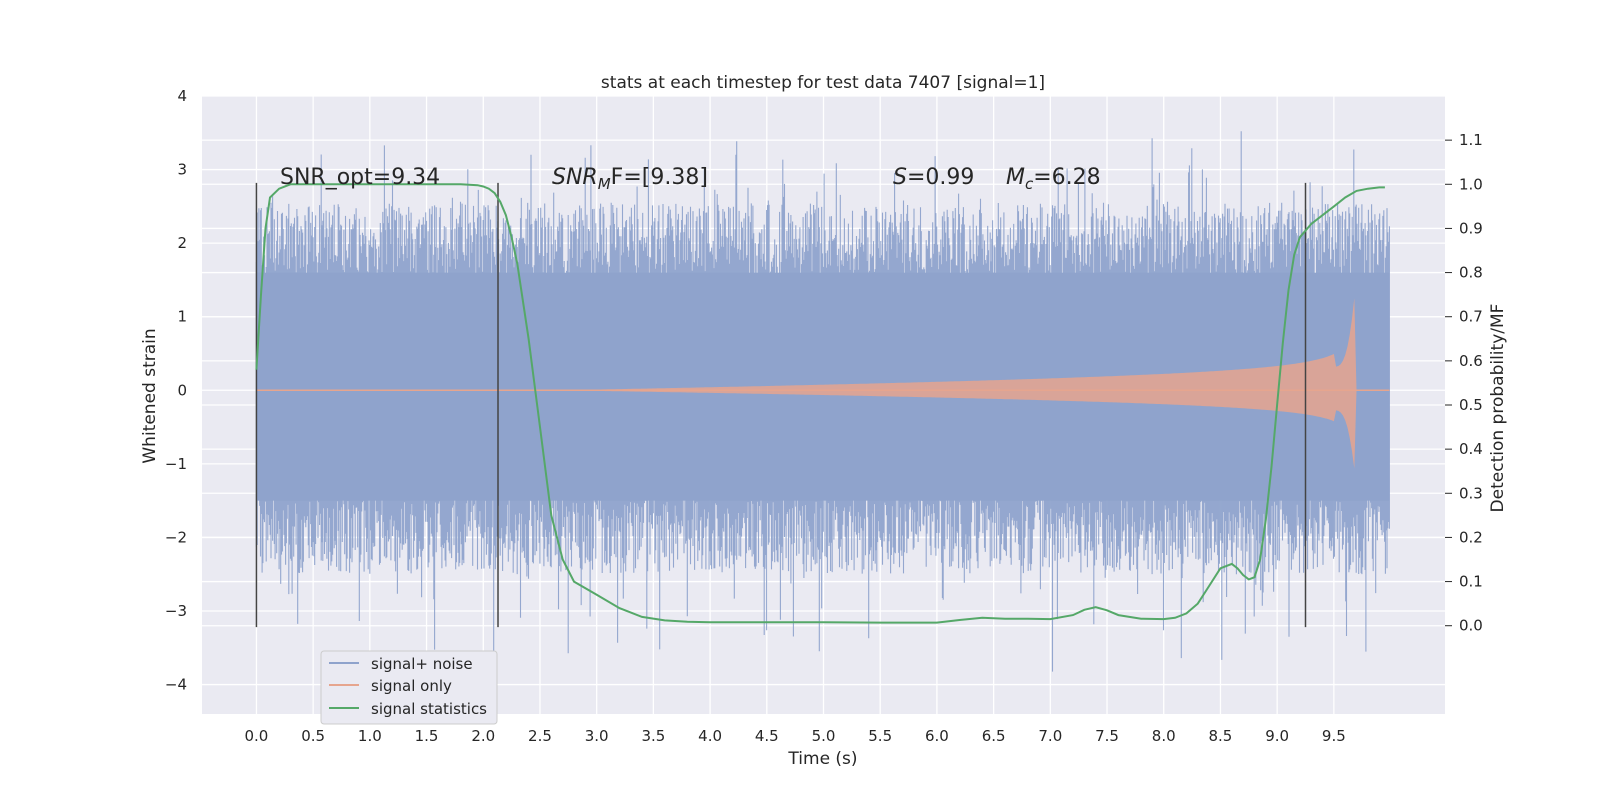  What do you see at coordinates (150, 395) in the screenshot?
I see `y-axis-label-left: Whitened strain` at bounding box center [150, 395].